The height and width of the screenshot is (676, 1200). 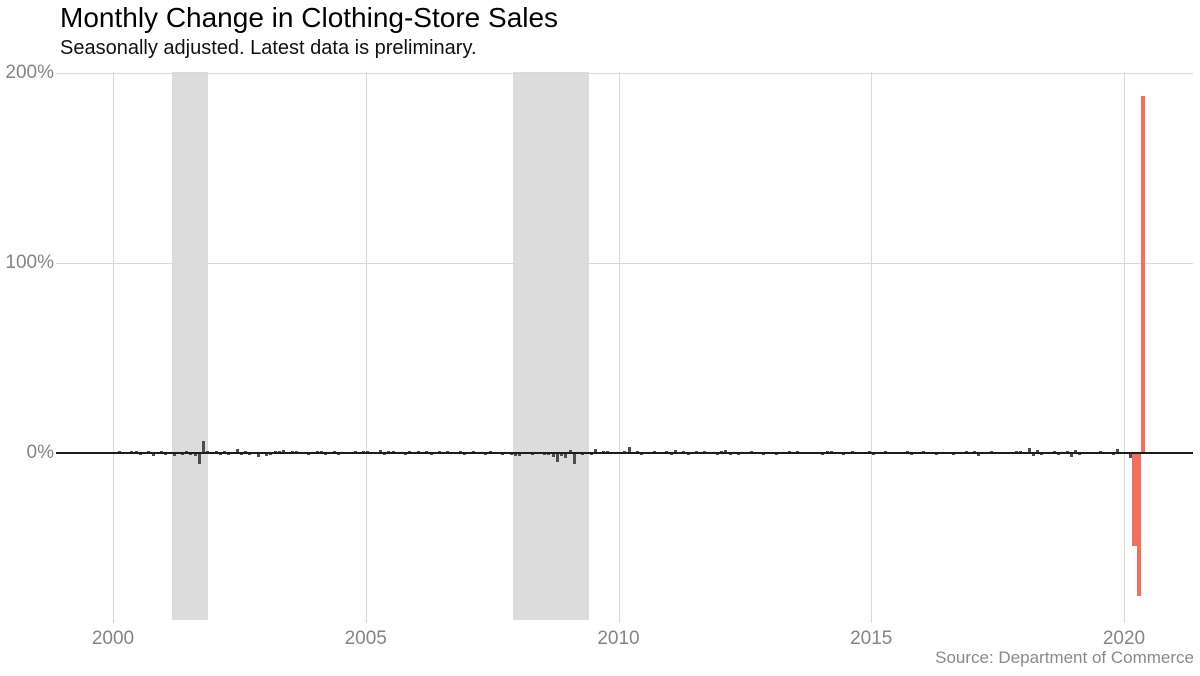 What do you see at coordinates (1124, 638) in the screenshot?
I see `x-tick-label: 2020` at bounding box center [1124, 638].